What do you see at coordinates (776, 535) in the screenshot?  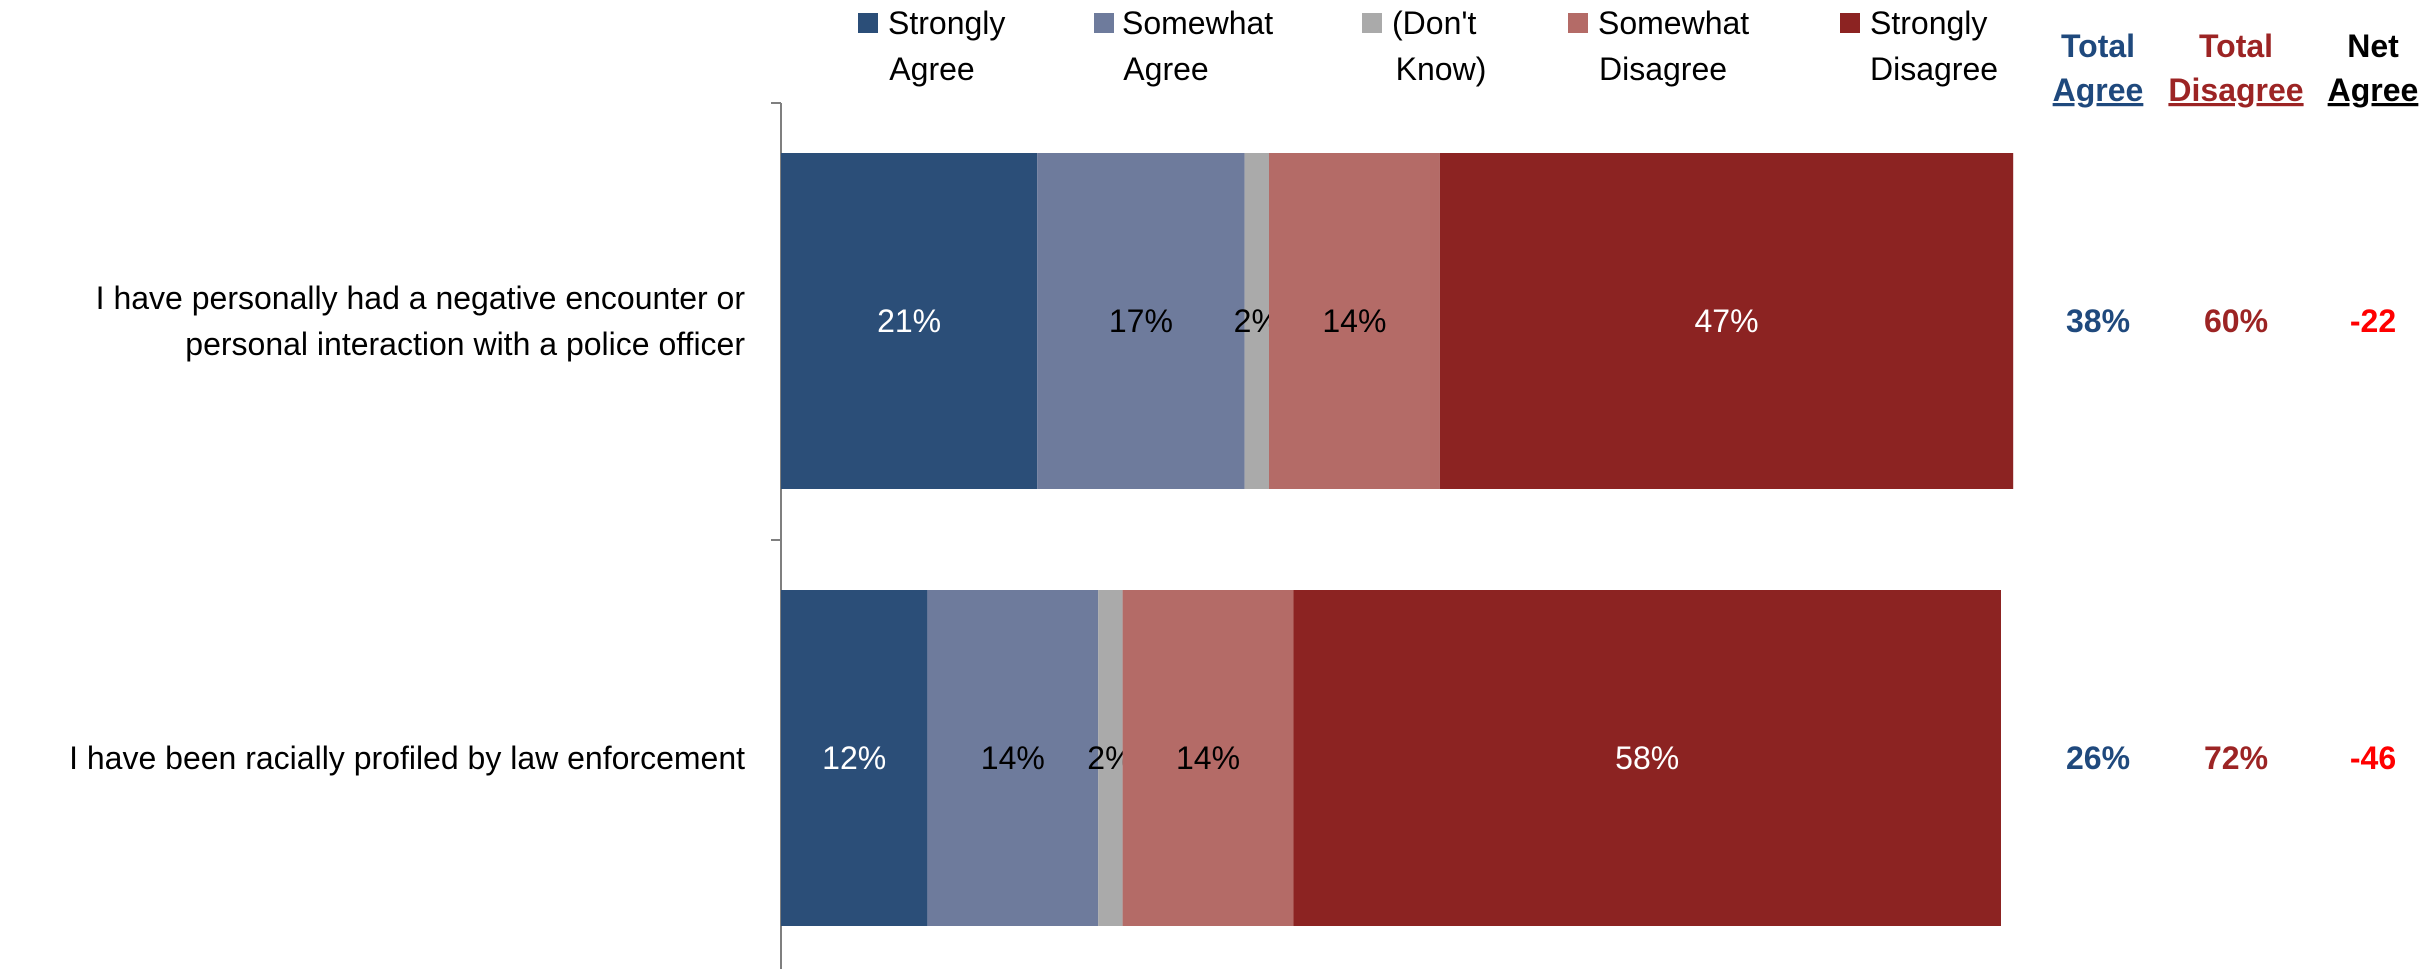 I see `category-axis` at bounding box center [776, 535].